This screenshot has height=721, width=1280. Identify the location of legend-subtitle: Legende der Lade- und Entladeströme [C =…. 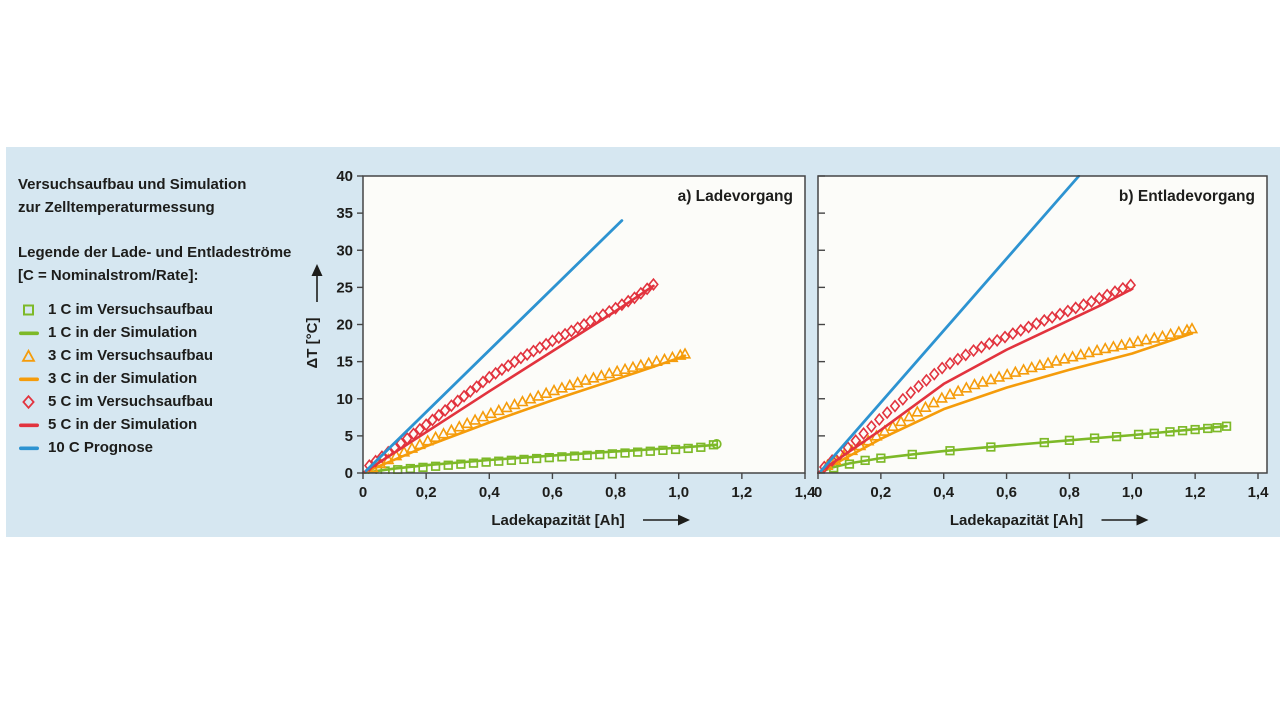
(168, 264).